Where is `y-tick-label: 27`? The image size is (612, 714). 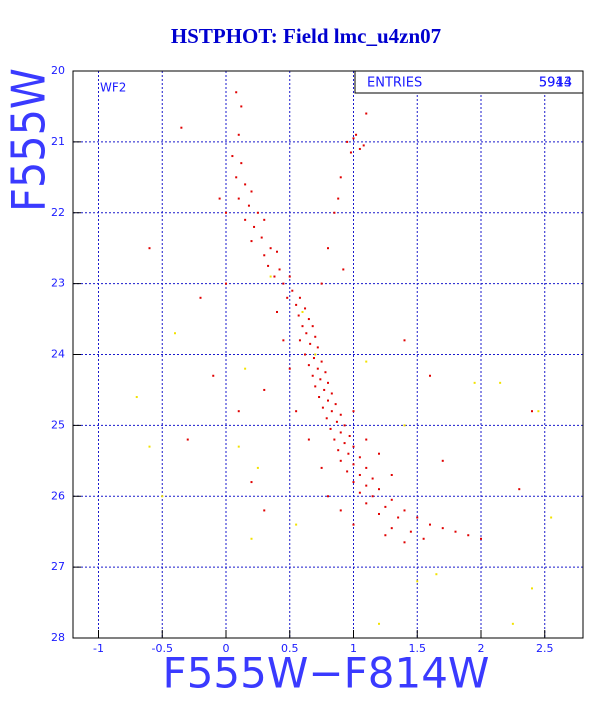
y-tick-label: 27 is located at coordinates (58, 566).